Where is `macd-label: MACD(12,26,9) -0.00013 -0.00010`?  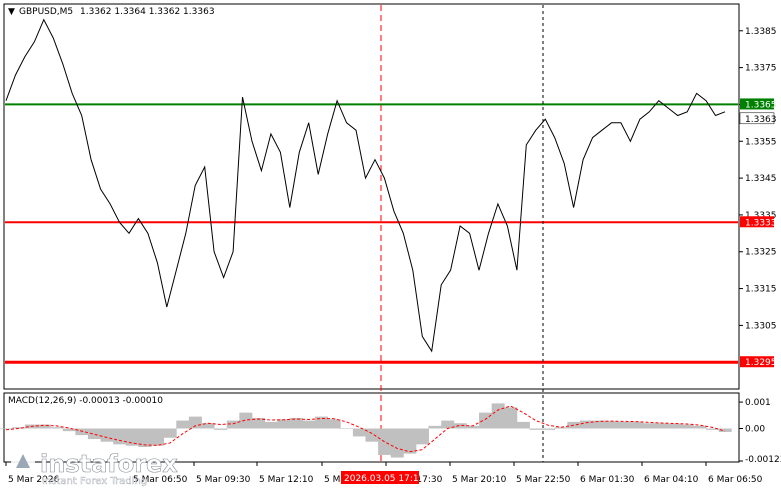
macd-label: MACD(12,26,9) -0.00013 -0.00010 is located at coordinates (85, 401).